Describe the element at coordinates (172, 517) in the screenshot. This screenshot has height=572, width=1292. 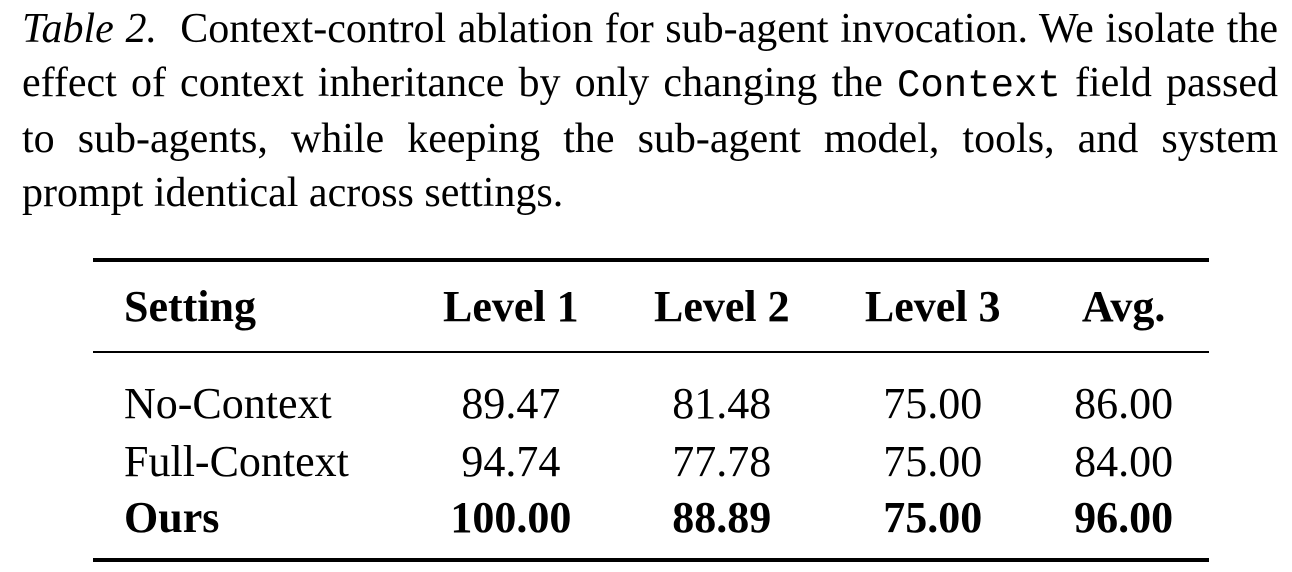
I see `row-setting-cell: Ours` at that location.